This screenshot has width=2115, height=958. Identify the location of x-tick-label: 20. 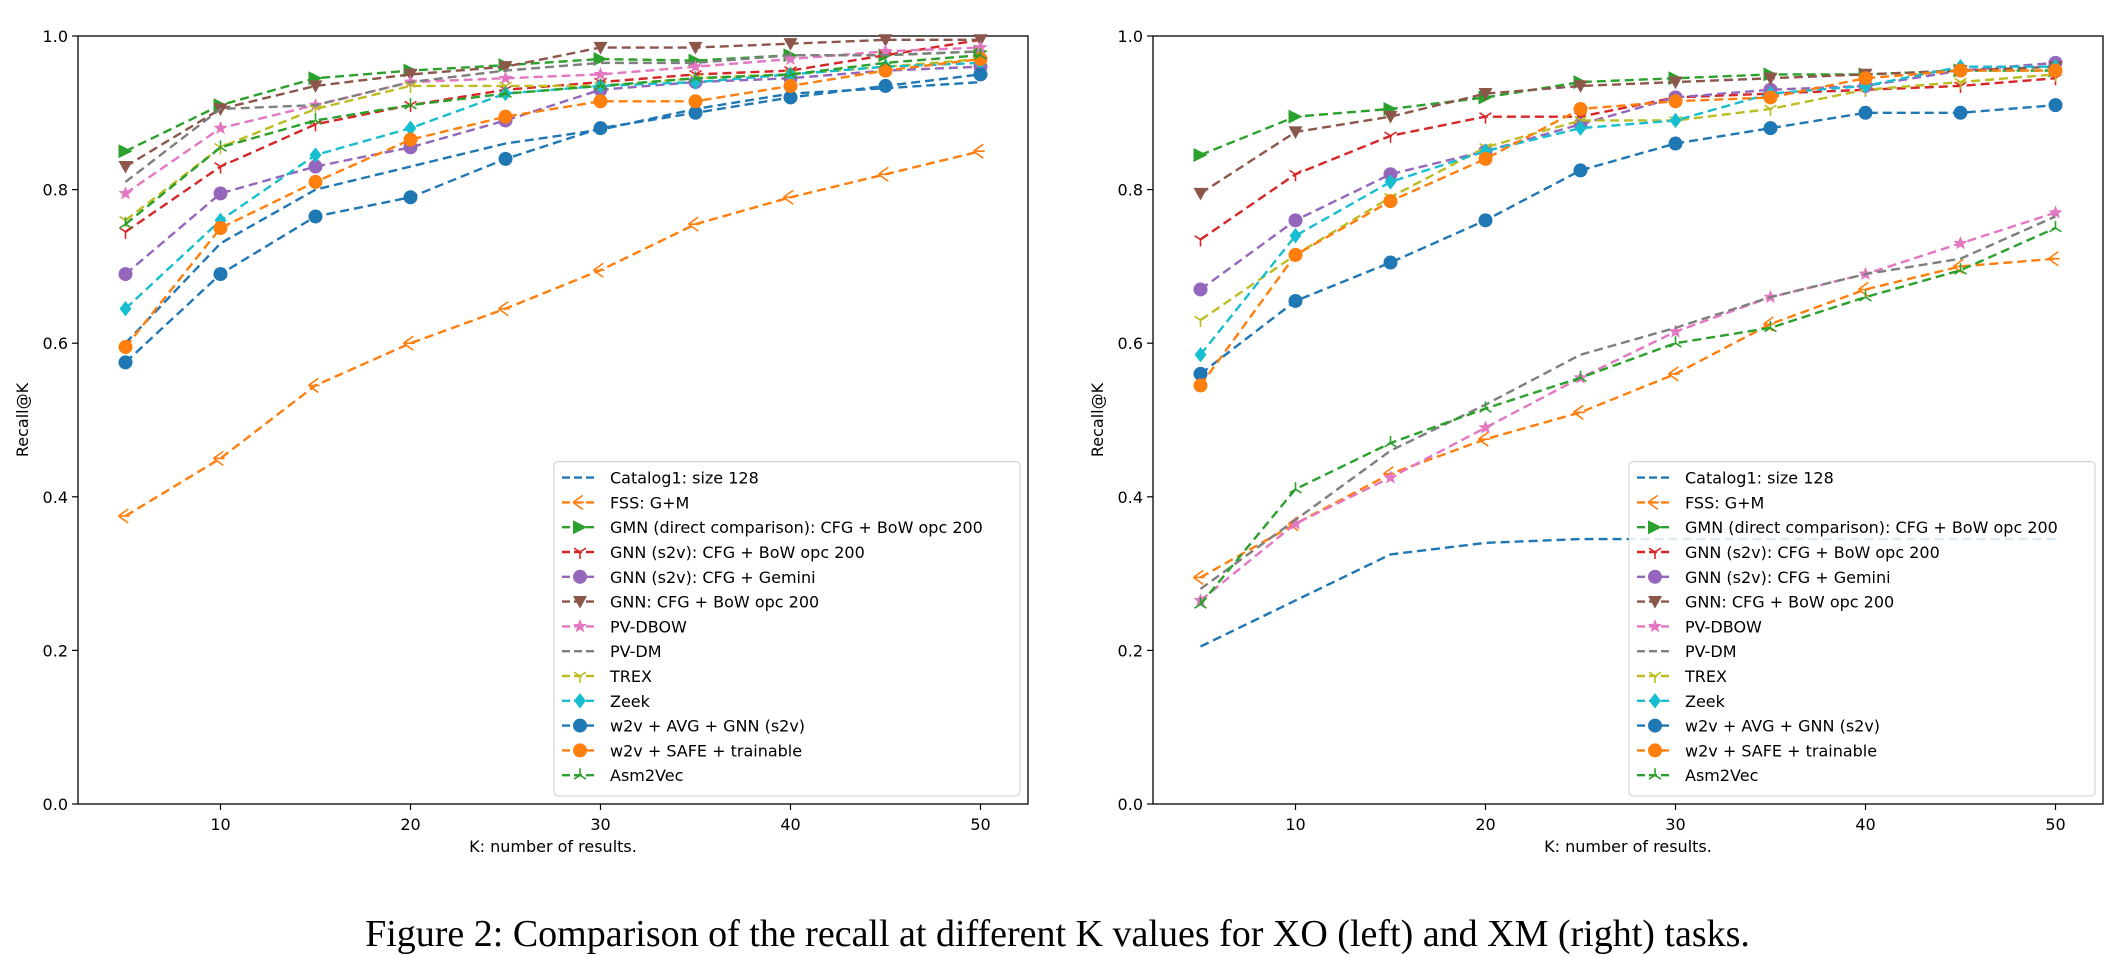
(1485, 824).